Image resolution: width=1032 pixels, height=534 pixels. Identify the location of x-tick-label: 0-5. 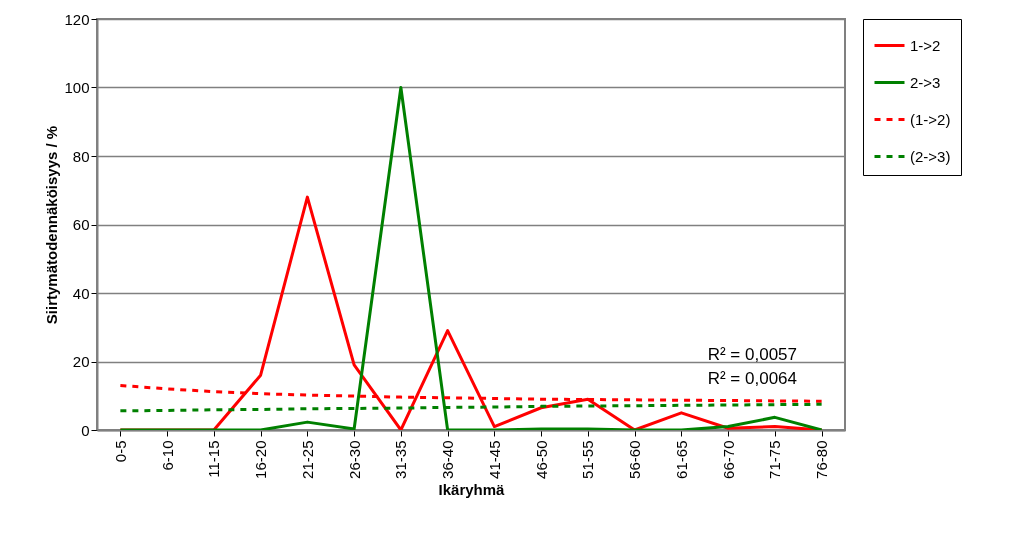
(120, 451).